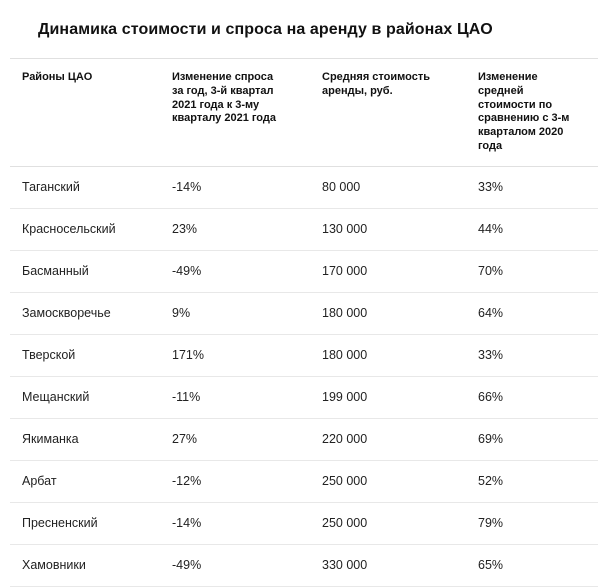 This screenshot has height=587, width=608. Describe the element at coordinates (345, 271) in the screenshot. I see `cell-avg-rent: 170 000` at that location.